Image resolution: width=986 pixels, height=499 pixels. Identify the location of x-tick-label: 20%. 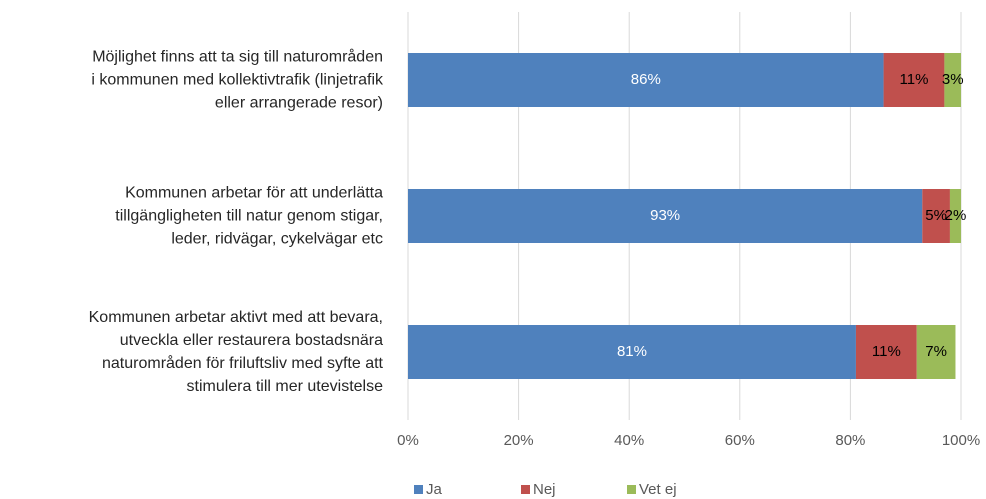
(519, 440).